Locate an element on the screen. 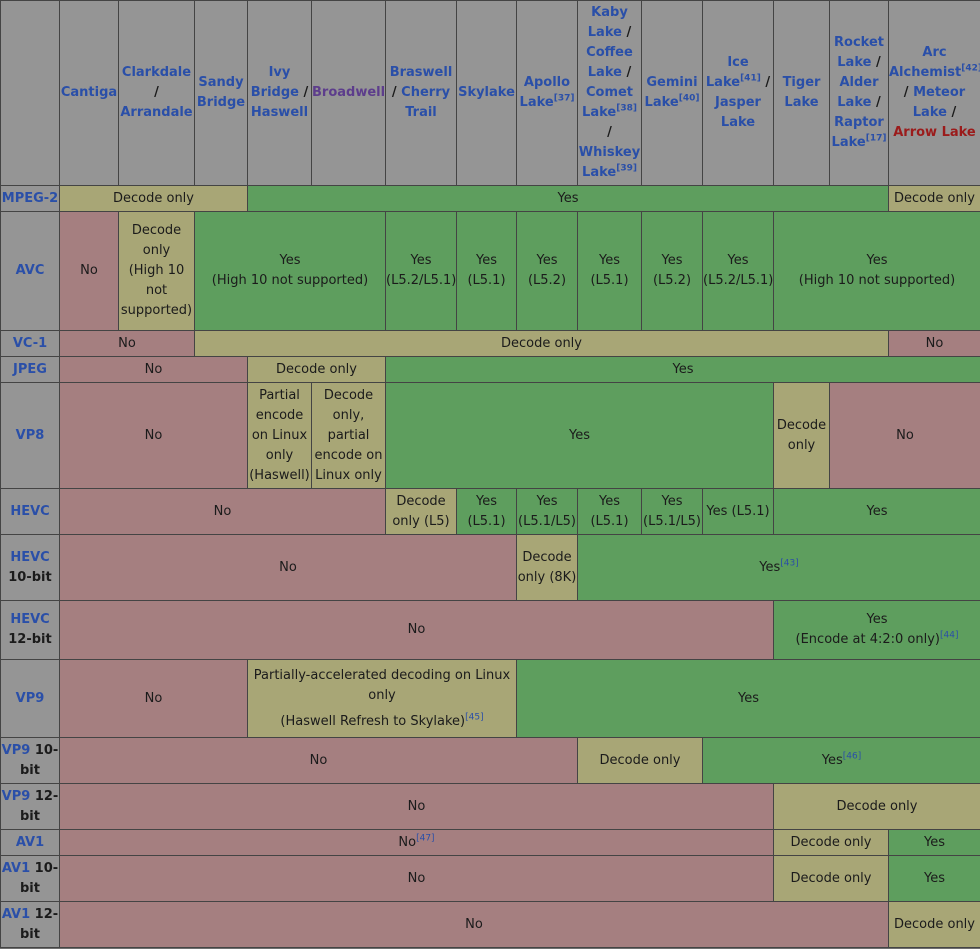 This screenshot has width=980, height=949. citation: [44] is located at coordinates (949, 635).